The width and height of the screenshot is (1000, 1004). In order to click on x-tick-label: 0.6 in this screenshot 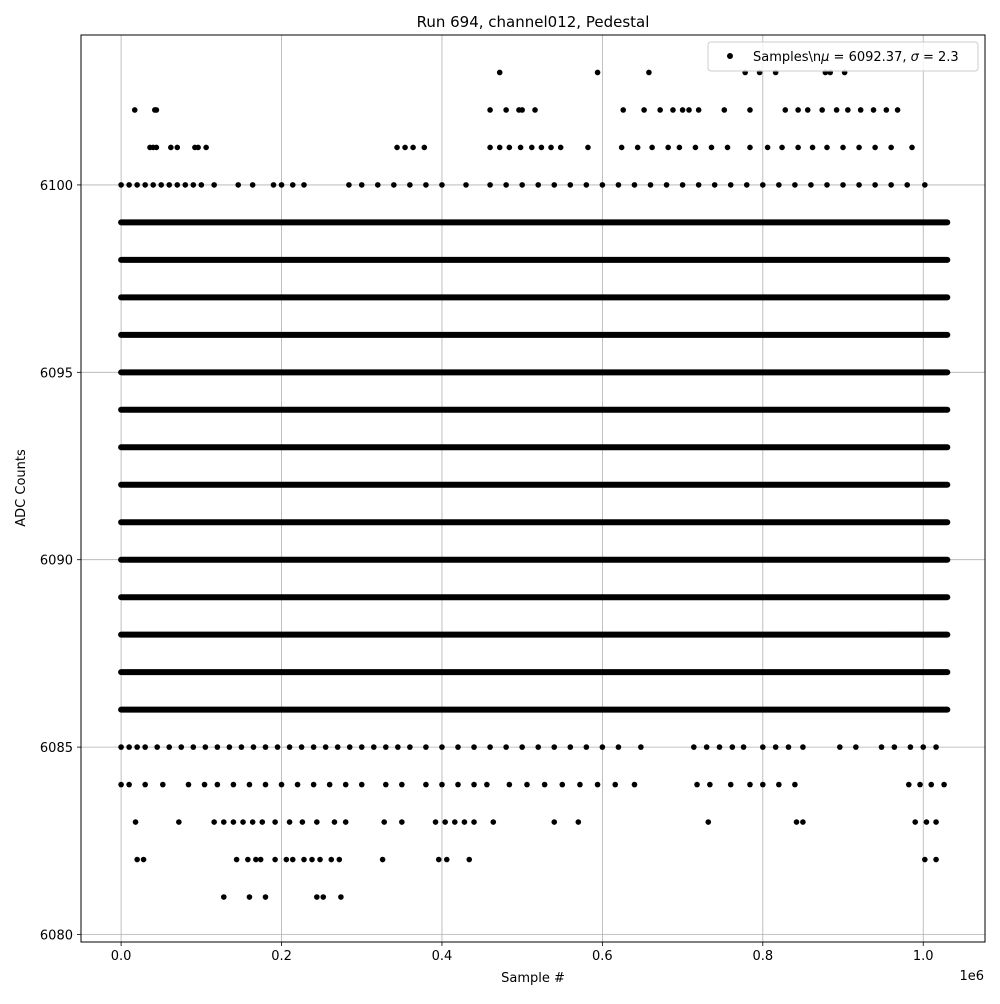, I will do `click(602, 956)`.